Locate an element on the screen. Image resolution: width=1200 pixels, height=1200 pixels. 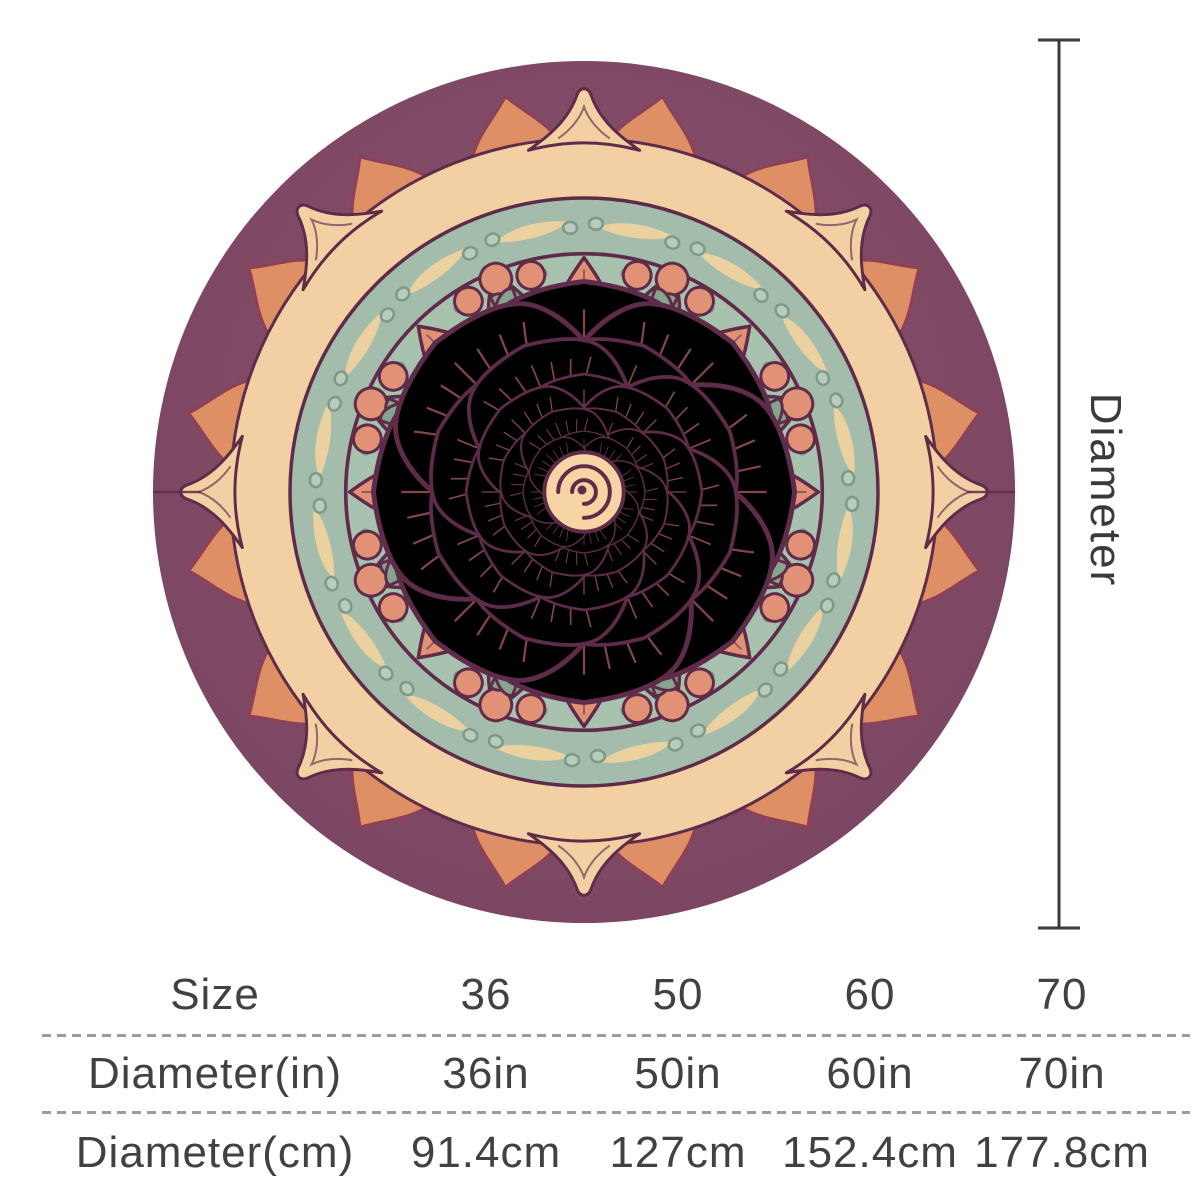
diameter-cm-value: 177.8cm is located at coordinates (1062, 1152).